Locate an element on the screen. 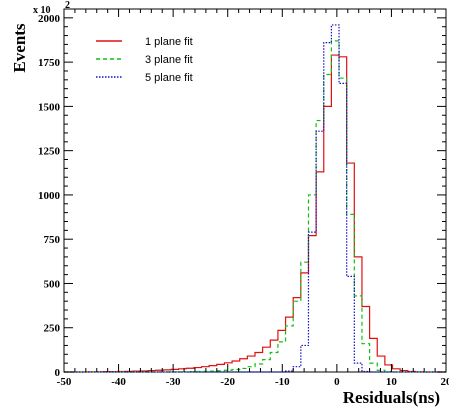 The image size is (449, 413). y-tick-label: 1500 is located at coordinates (49, 107).